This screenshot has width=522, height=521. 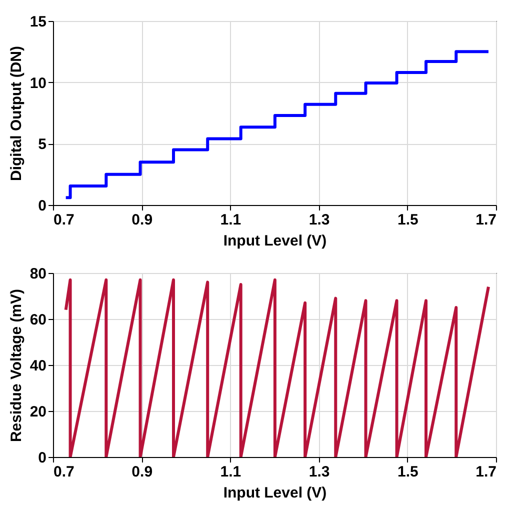 What do you see at coordinates (16, 365) in the screenshot?
I see `y-axis-title: Residue Voltage (mV)` at bounding box center [16, 365].